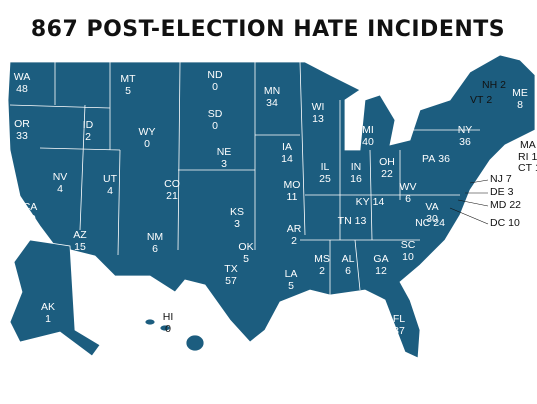  What do you see at coordinates (80, 247) in the screenshot?
I see `state-count: 15` at bounding box center [80, 247].